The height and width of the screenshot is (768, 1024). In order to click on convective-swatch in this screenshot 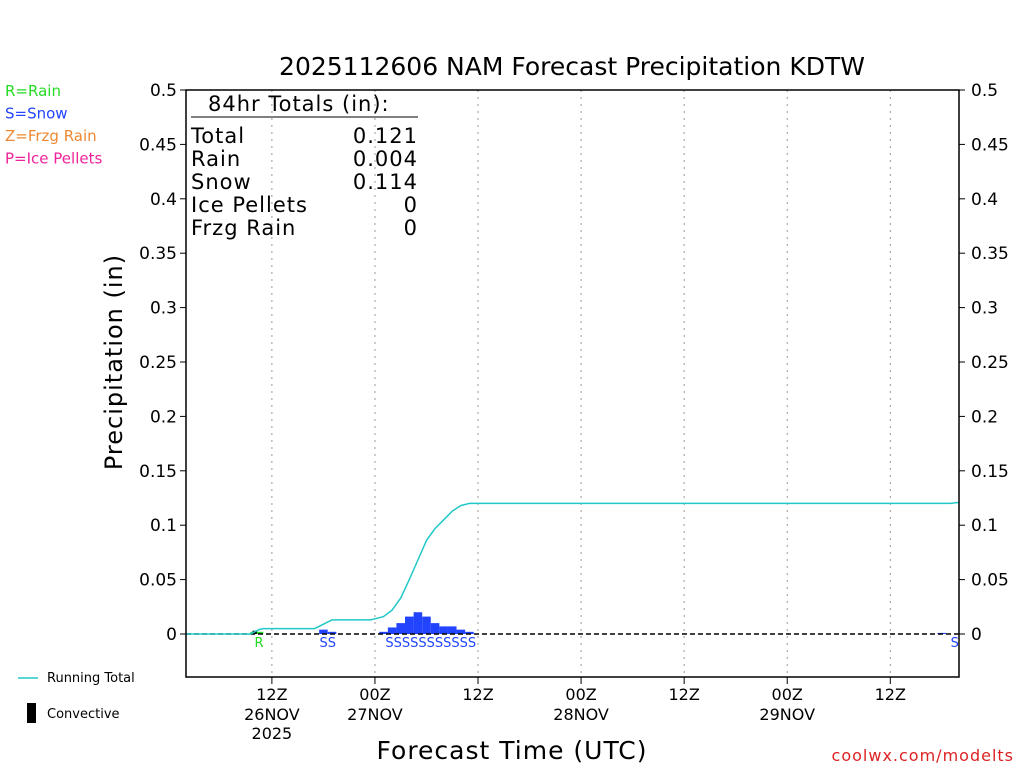, I will do `click(31, 713)`.